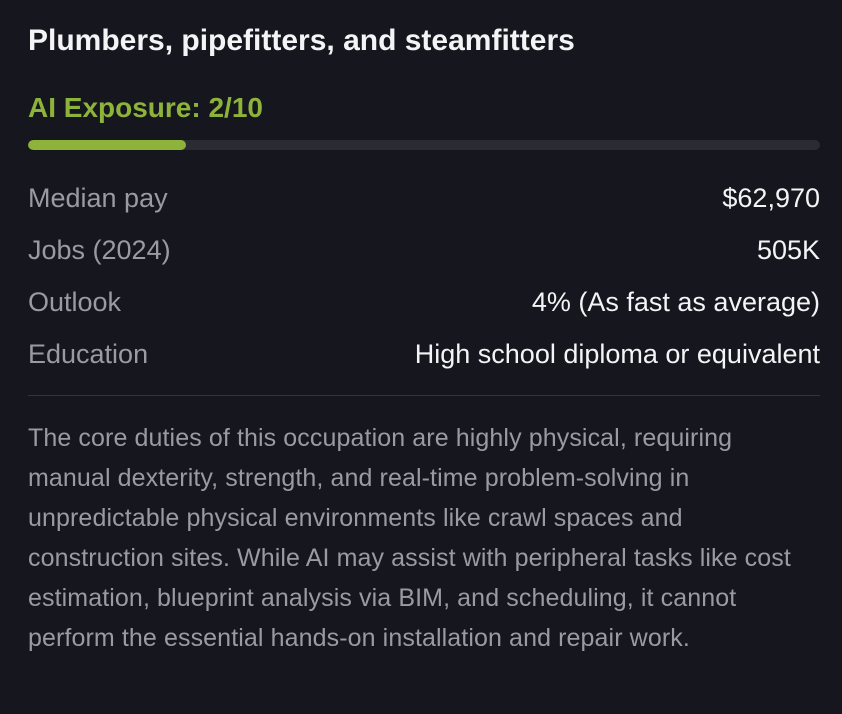  I want to click on stat-value: High school diploma or equivalent, so click(617, 353).